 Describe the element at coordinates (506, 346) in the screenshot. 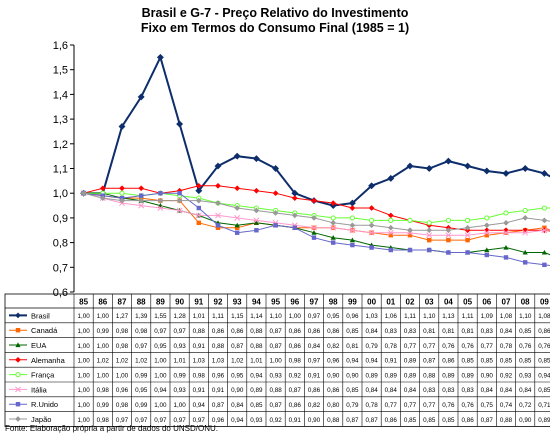

I see `data-label: 0,78` at that location.